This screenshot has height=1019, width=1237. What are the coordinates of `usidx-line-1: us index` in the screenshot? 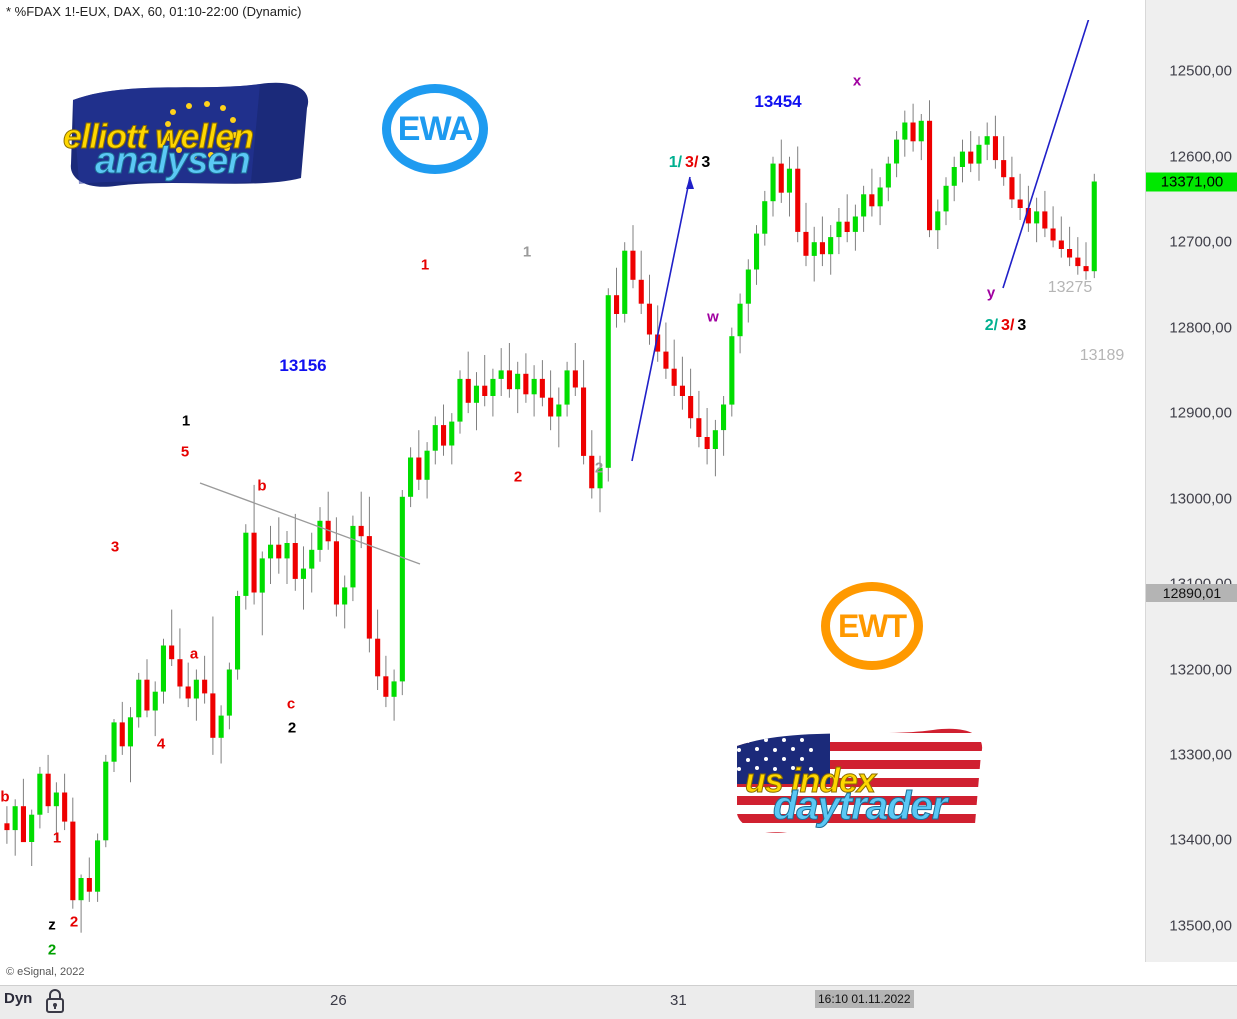 It's located at (811, 781).